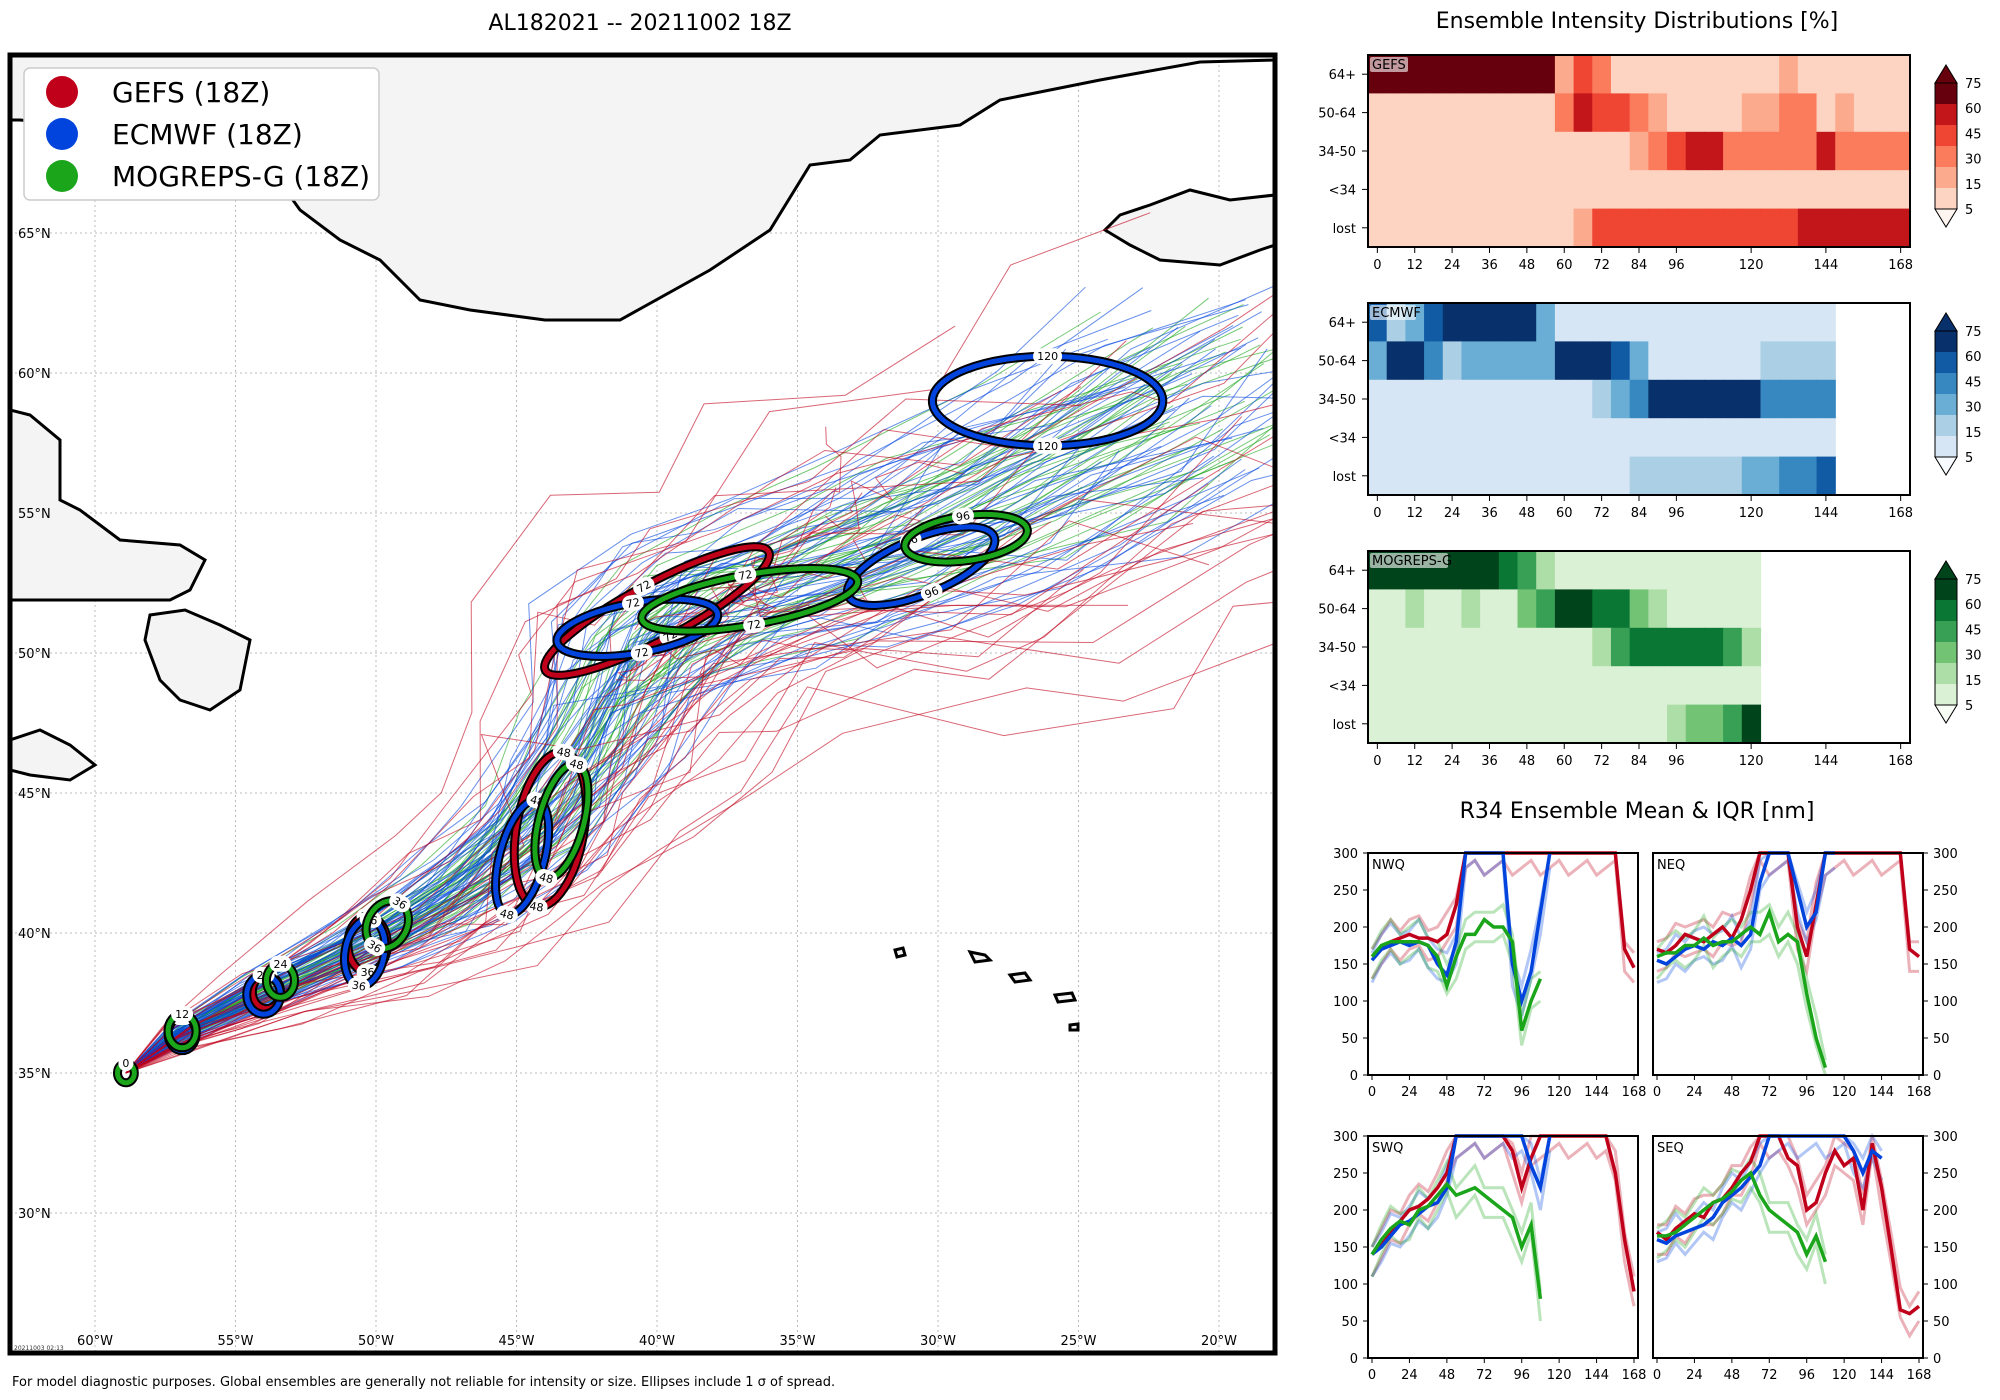 This screenshot has height=1400, width=2000. I want to click on lon-label: 35°W, so click(798, 1341).